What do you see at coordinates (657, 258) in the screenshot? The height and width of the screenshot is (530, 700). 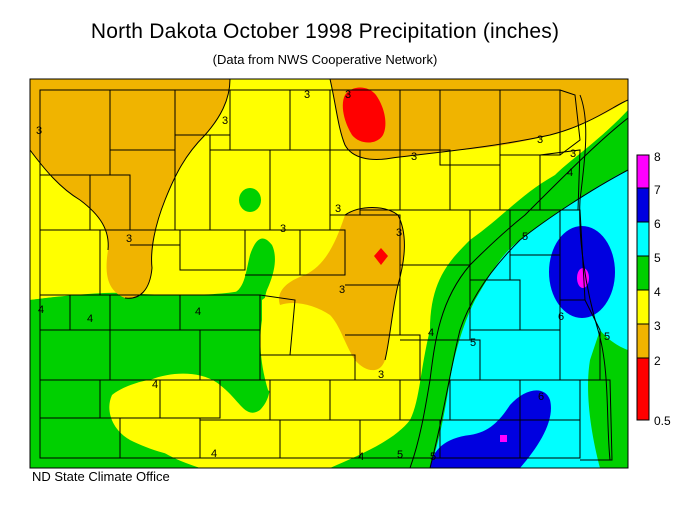 I see `legend-label: 5` at bounding box center [657, 258].